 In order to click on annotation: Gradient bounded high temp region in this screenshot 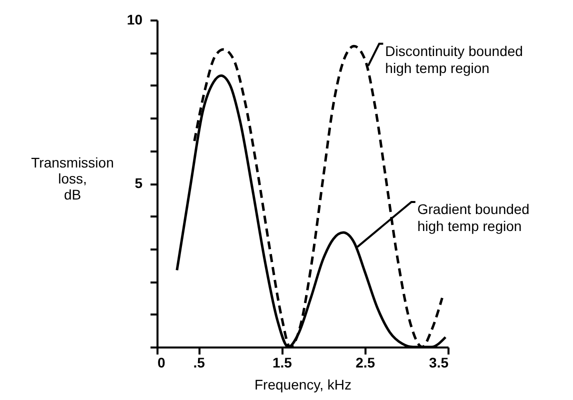, I will do `click(473, 217)`.